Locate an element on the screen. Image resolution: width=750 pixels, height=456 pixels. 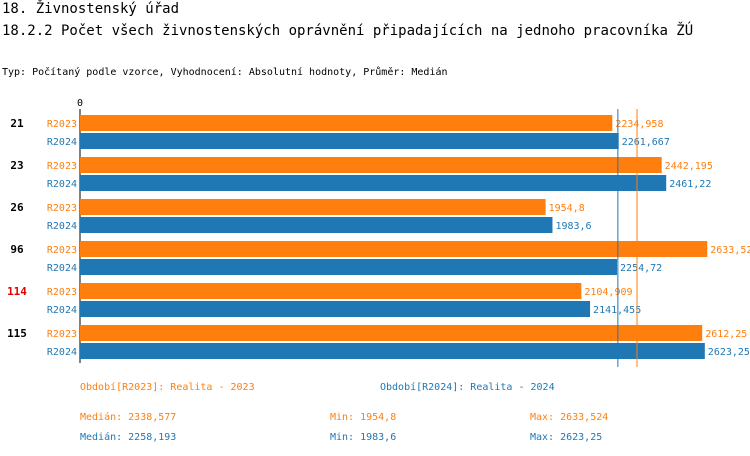
category-label: 23 is located at coordinates (16, 165).